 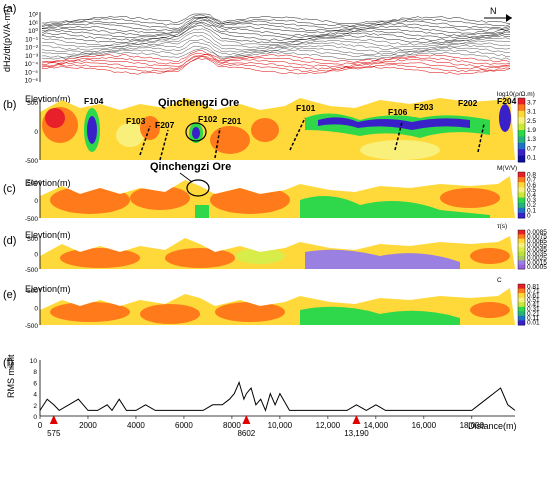 I want to click on colorbar-title-d: τ(s), so click(x=502, y=226).